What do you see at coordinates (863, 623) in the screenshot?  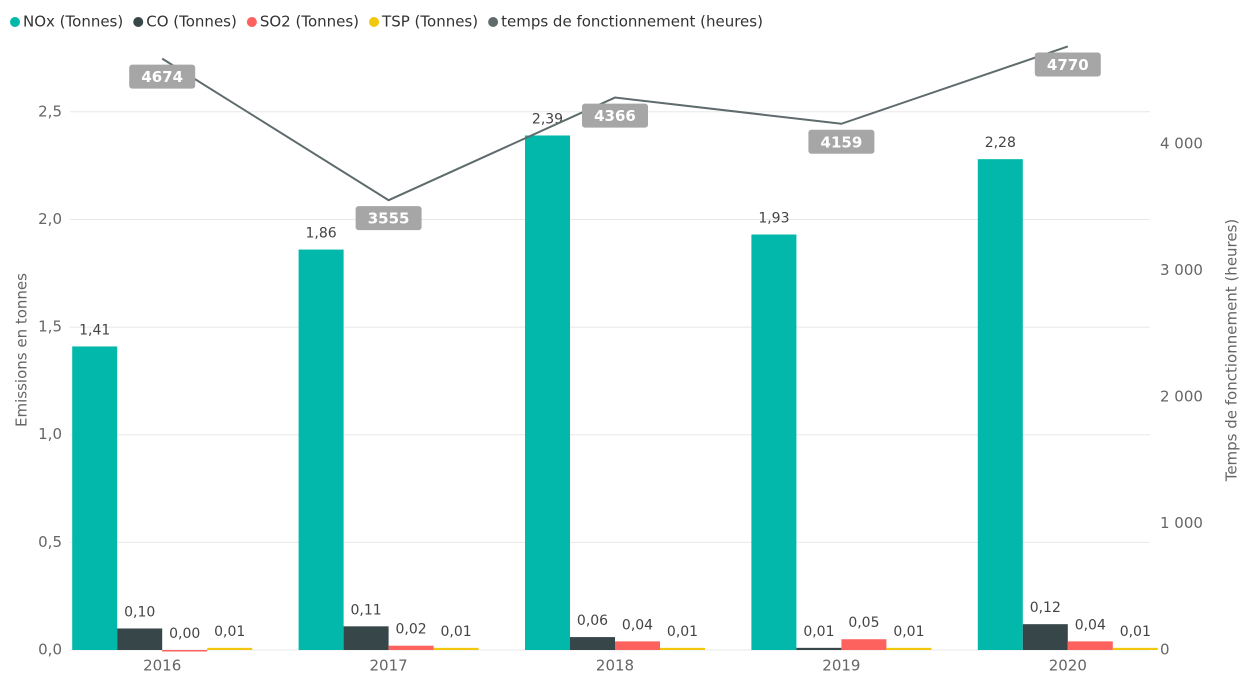 I see `value-label: 0,05` at bounding box center [863, 623].